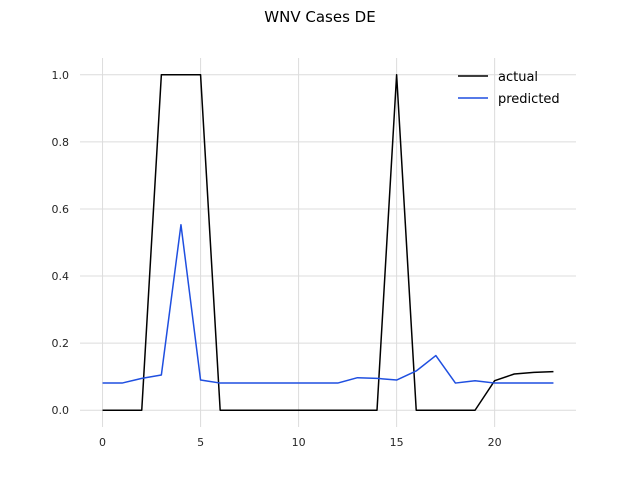  What do you see at coordinates (61, 209) in the screenshot?
I see `y-tick-label: 0.6` at bounding box center [61, 209].